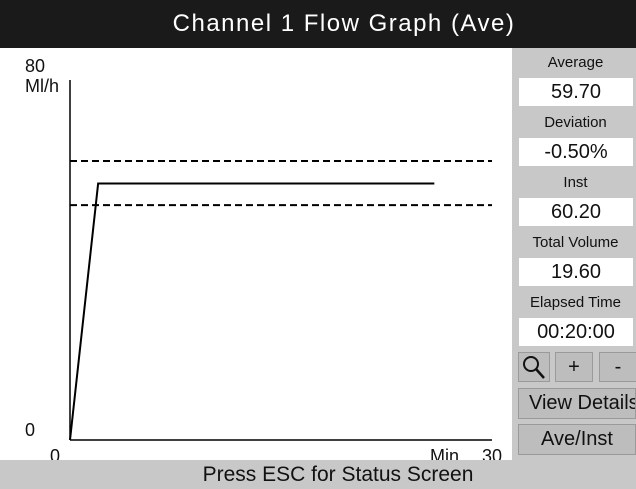 Image resolution: width=636 pixels, height=489 pixels. What do you see at coordinates (576, 212) in the screenshot?
I see `field-value: 60.20` at bounding box center [576, 212].